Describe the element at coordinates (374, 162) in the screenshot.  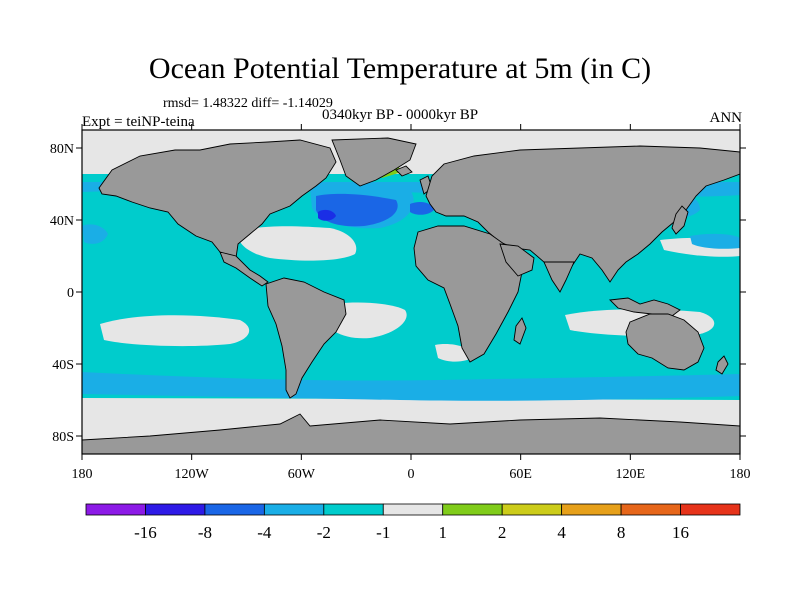
I see `greenland-land` at that location.